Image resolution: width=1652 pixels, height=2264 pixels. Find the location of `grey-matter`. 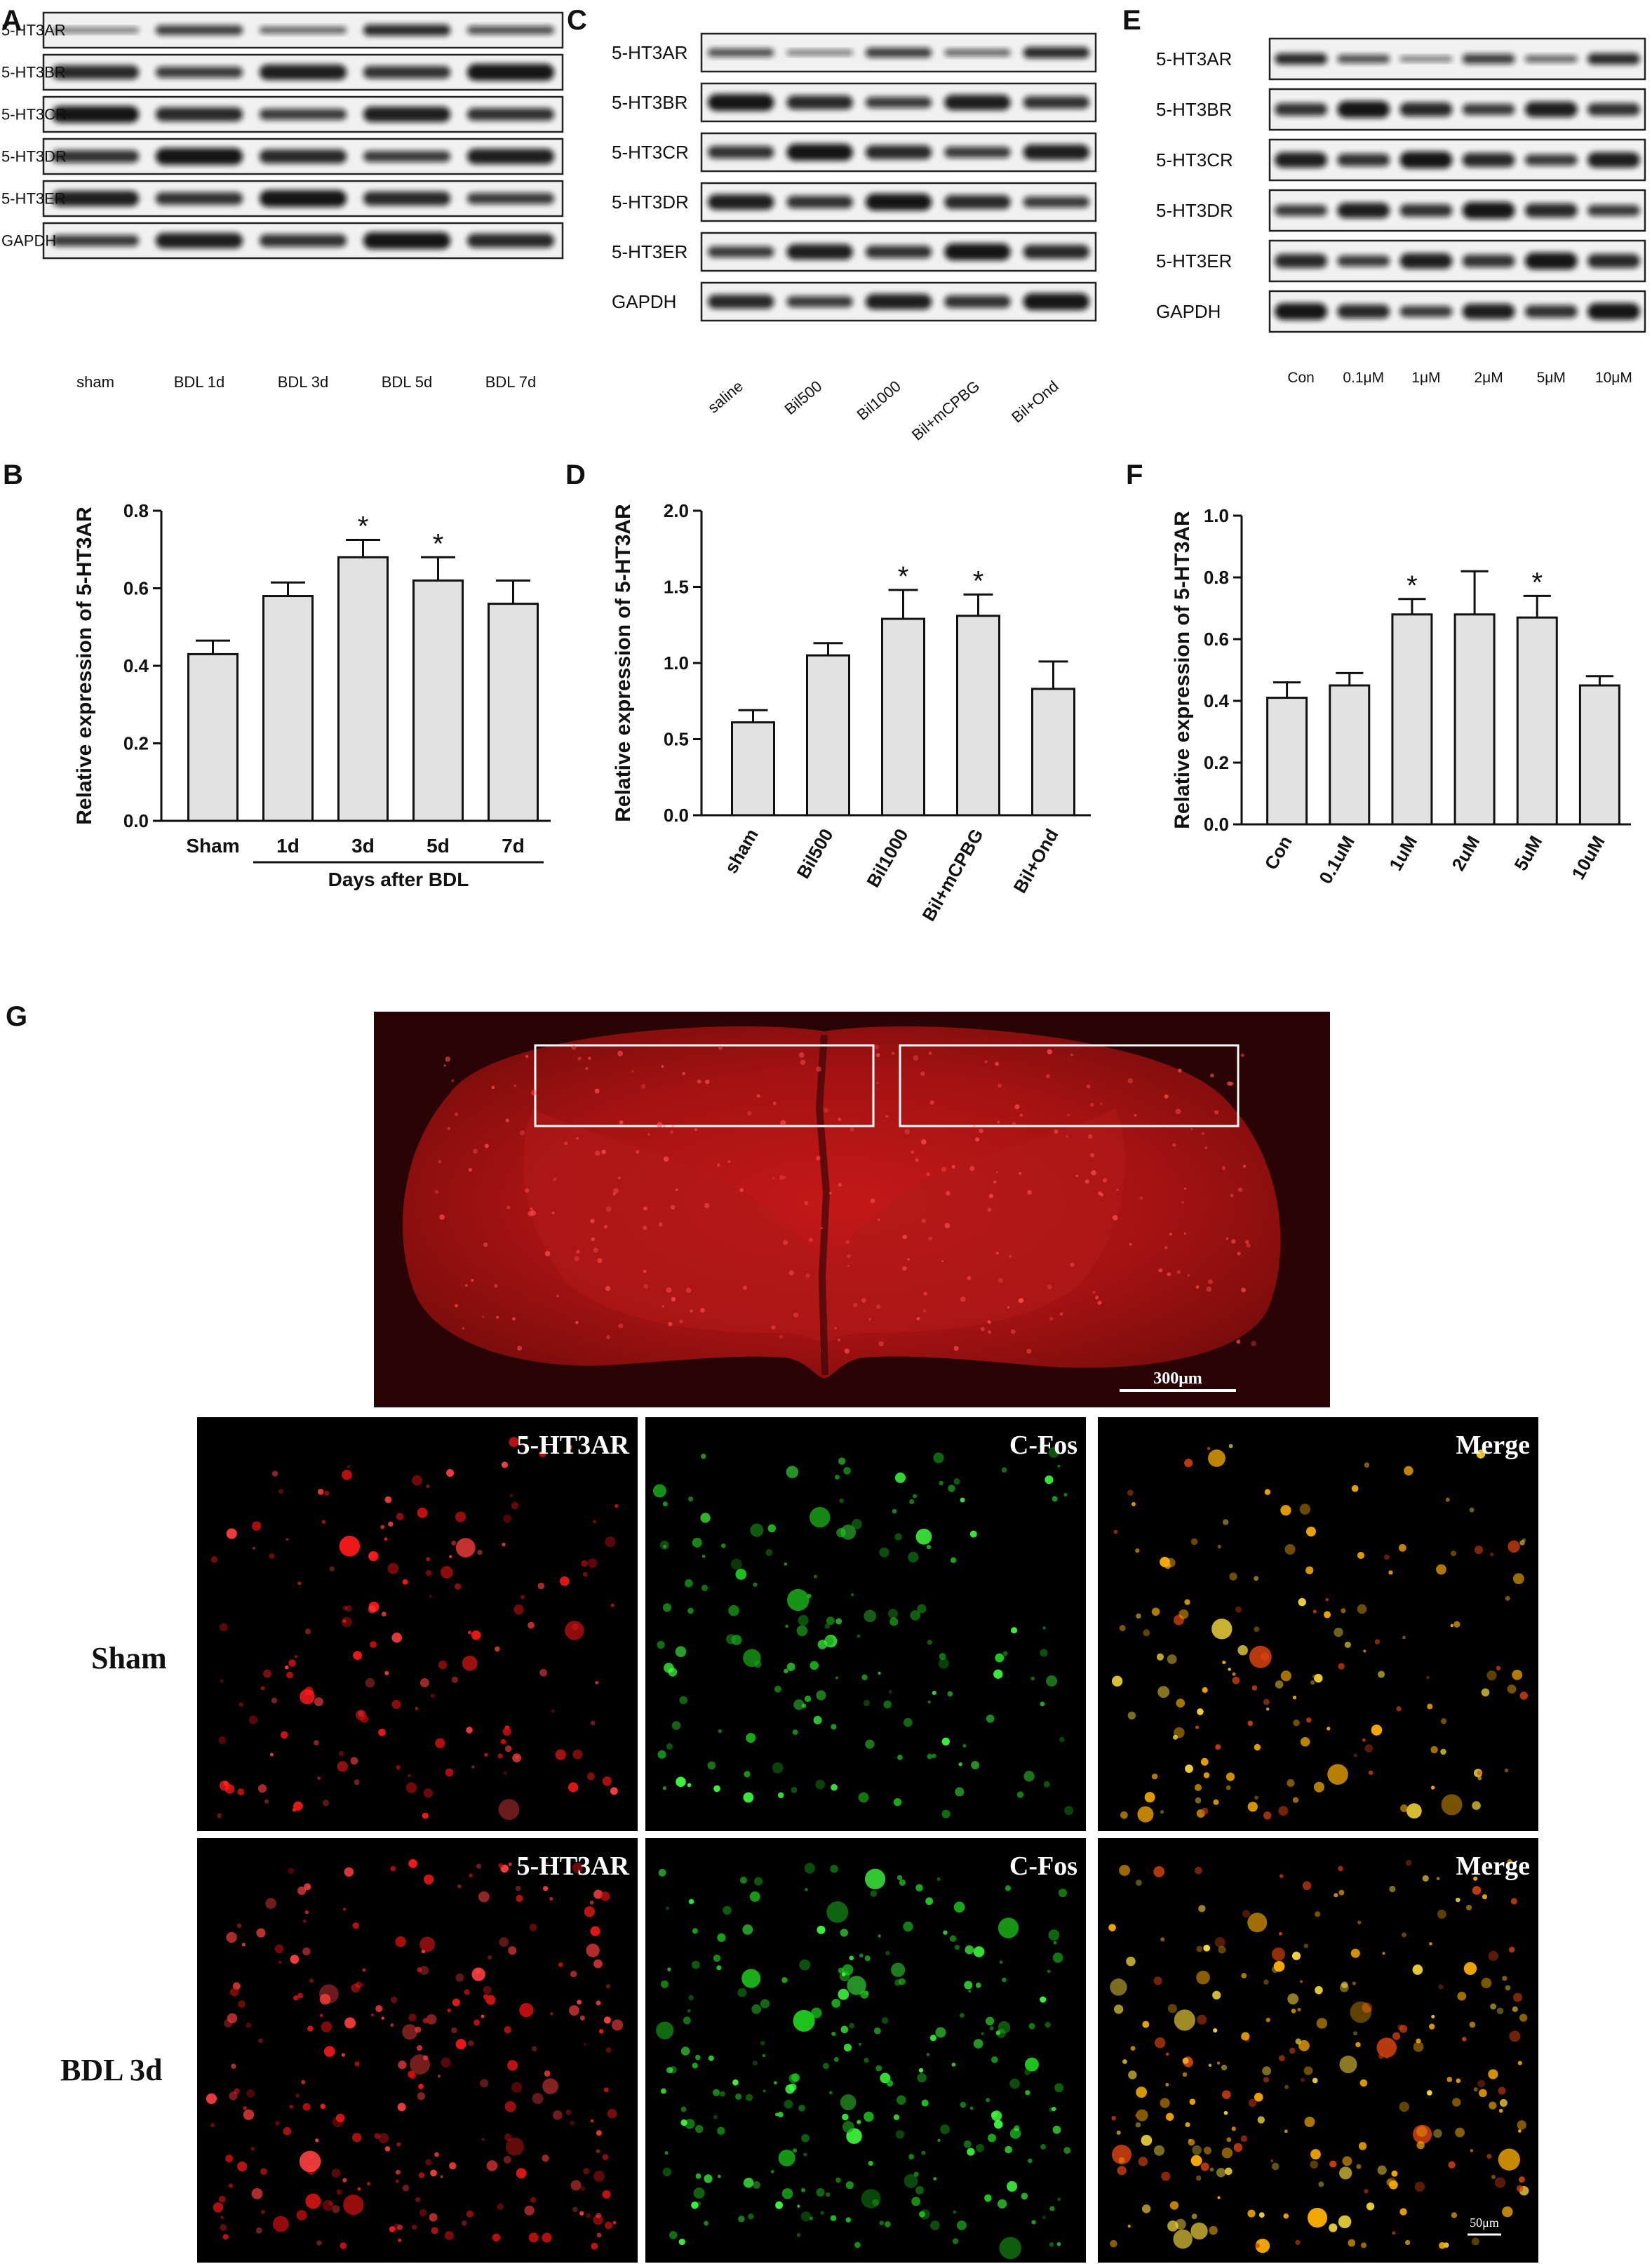

grey-matter is located at coordinates (824, 1226).